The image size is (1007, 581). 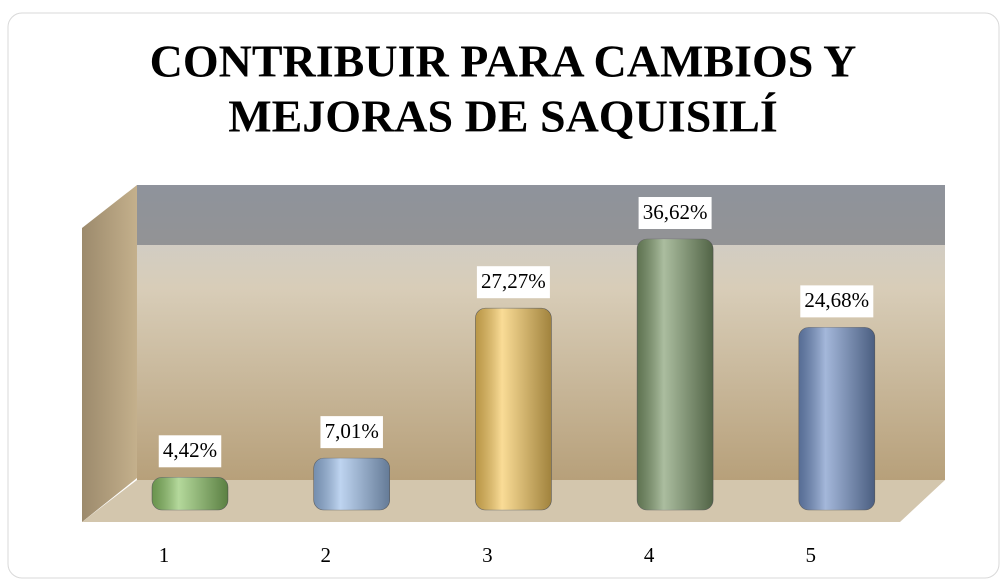 What do you see at coordinates (164, 555) in the screenshot?
I see `x-tick-label: 1` at bounding box center [164, 555].